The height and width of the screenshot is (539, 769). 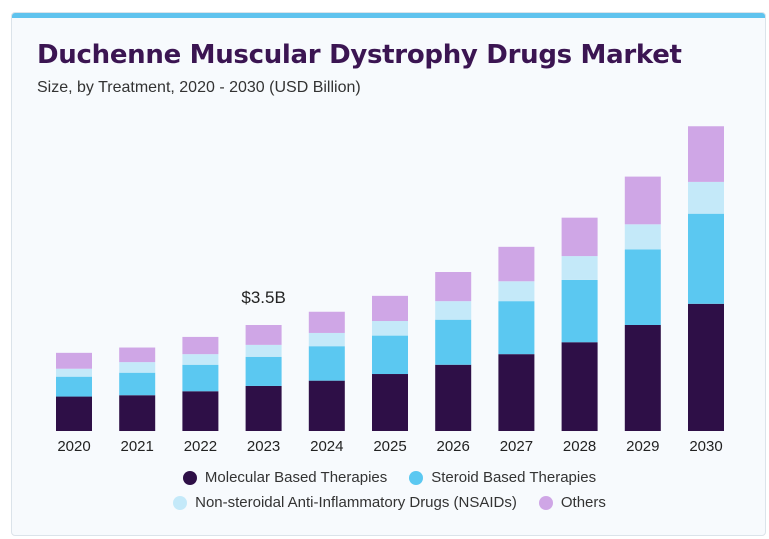 I want to click on legend-item-molecular: Molecular Based Therapies, so click(x=285, y=477).